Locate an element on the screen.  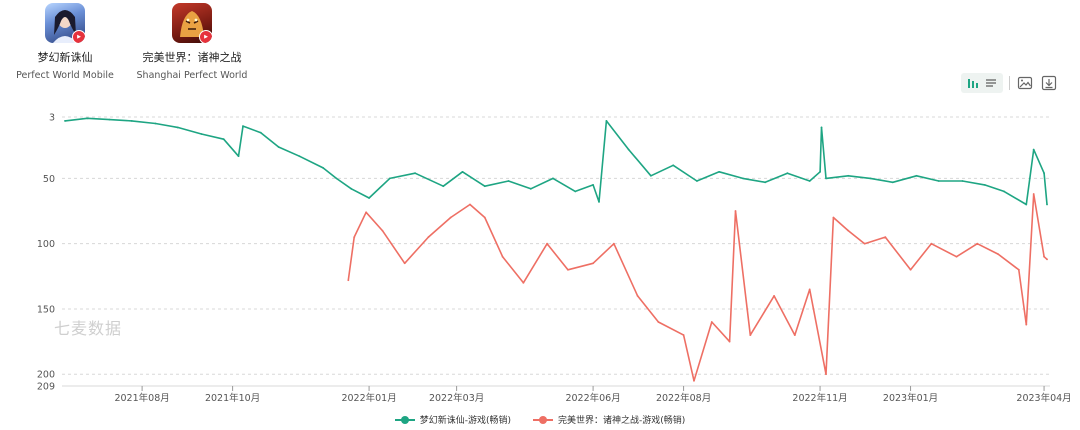
x-tick-label: 2022年11月 is located at coordinates (819, 398).